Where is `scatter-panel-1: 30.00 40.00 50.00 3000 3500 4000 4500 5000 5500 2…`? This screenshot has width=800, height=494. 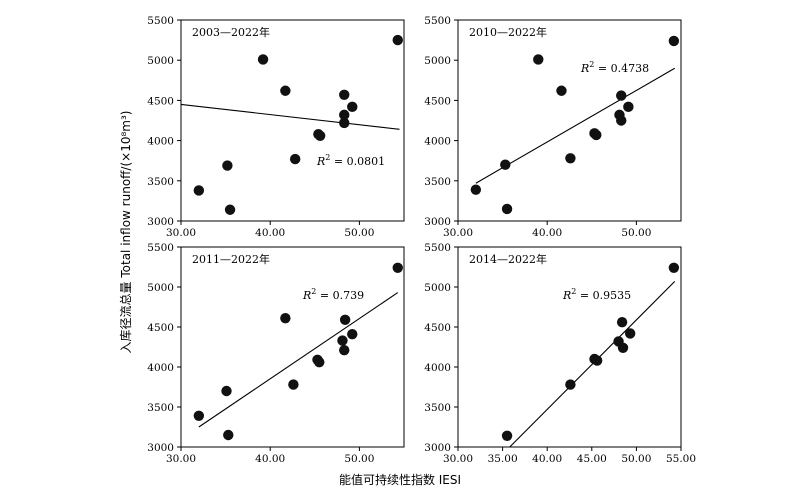
scatter-panel-1: 30.00 40.00 50.00 3000 3500 4000 4500 5000 5500 2… is located at coordinates (276, 127).